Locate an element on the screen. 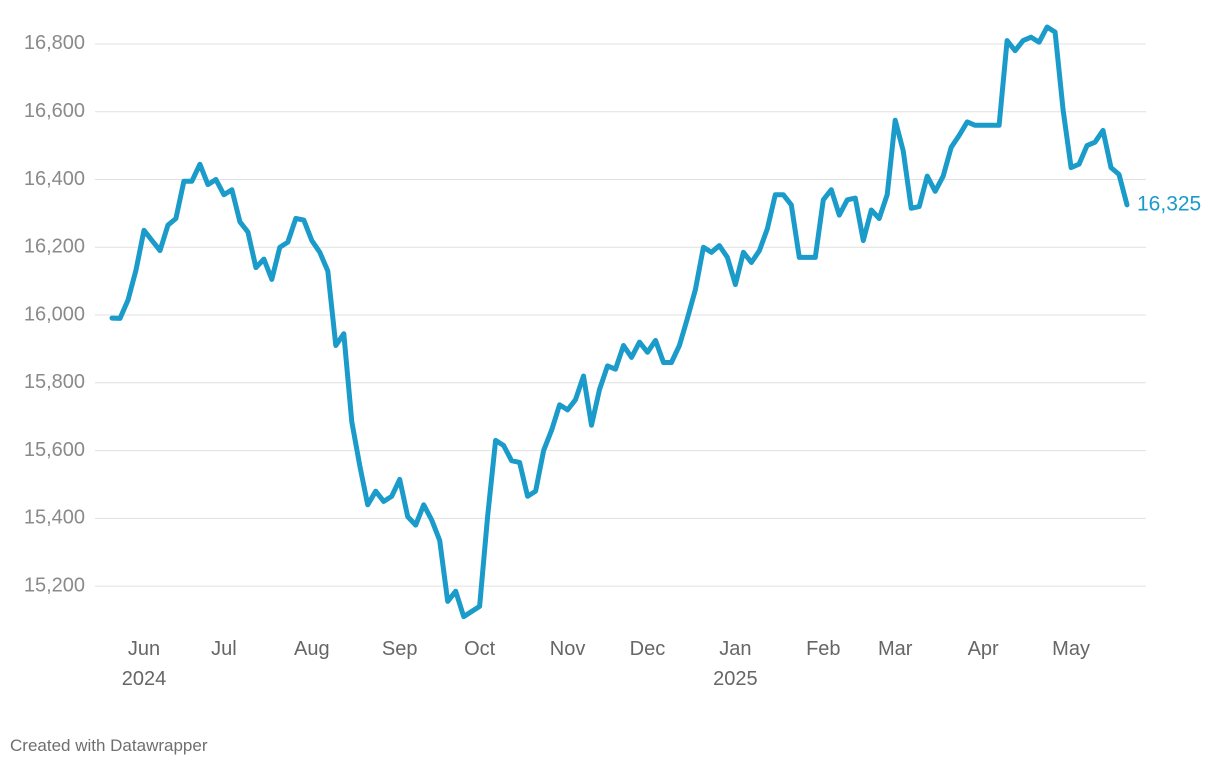 Image resolution: width=1220 pixels, height=768 pixels. y-tick-label: 16,600 is located at coordinates (54, 111).